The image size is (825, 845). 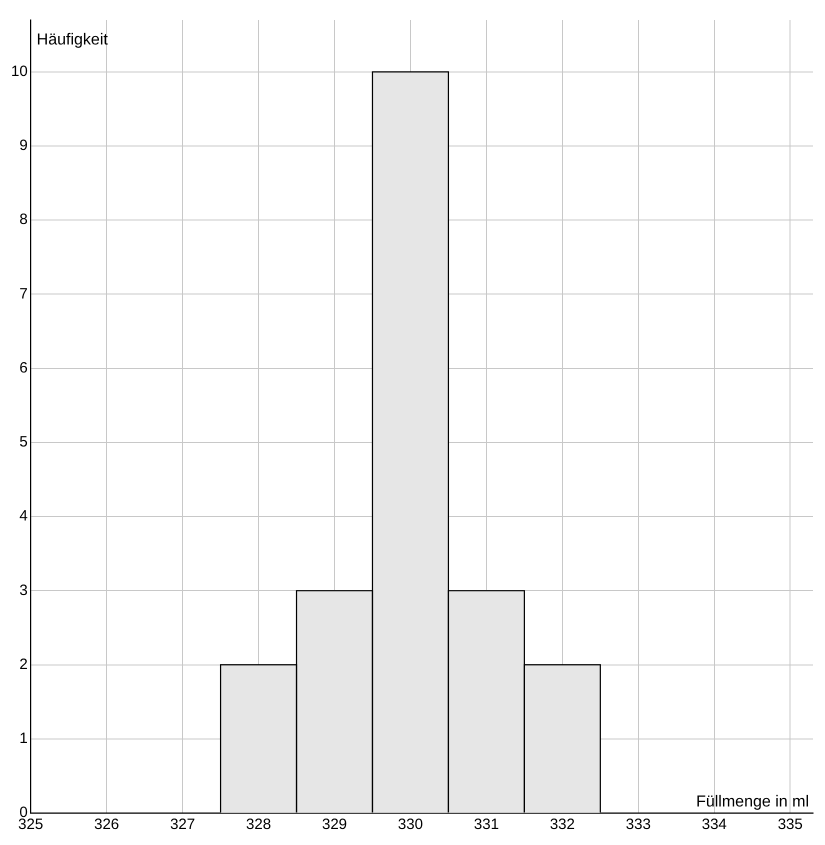 What do you see at coordinates (183, 825) in the screenshot?
I see `x-tick-label: 327` at bounding box center [183, 825].